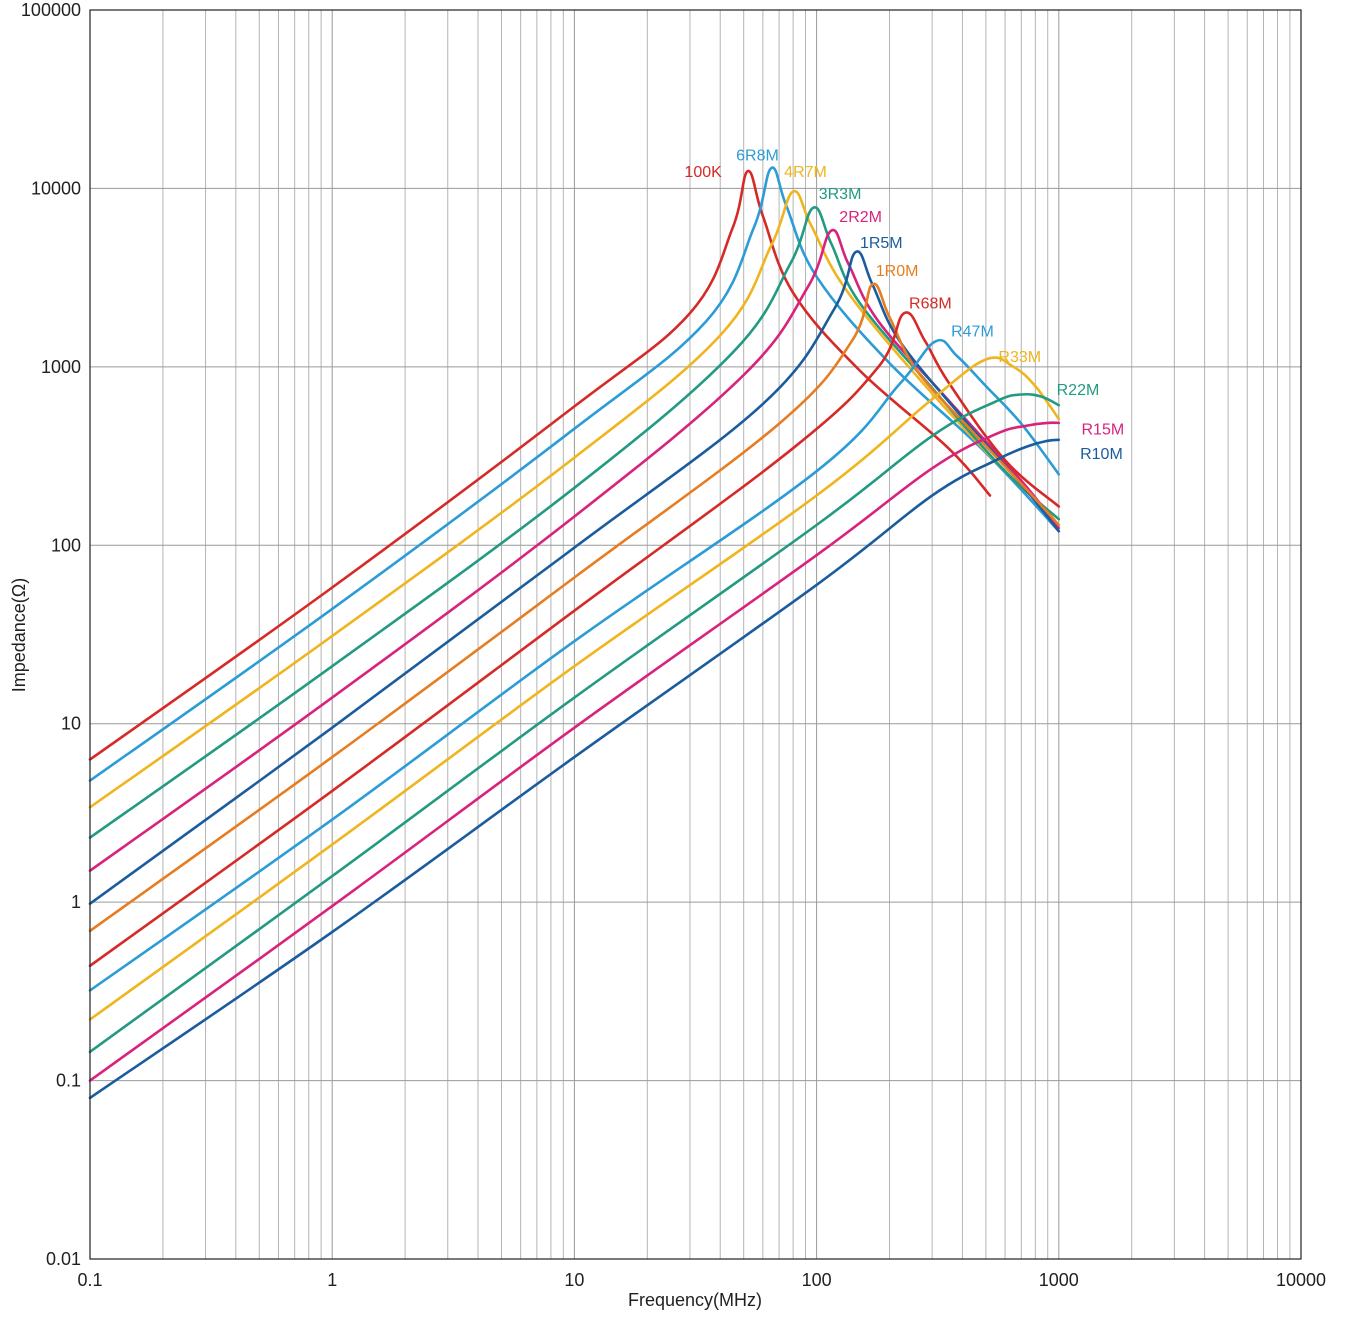  I want to click on x-tick-labels: 0.1 1 10 100 1000 10000, so click(701, 1280).